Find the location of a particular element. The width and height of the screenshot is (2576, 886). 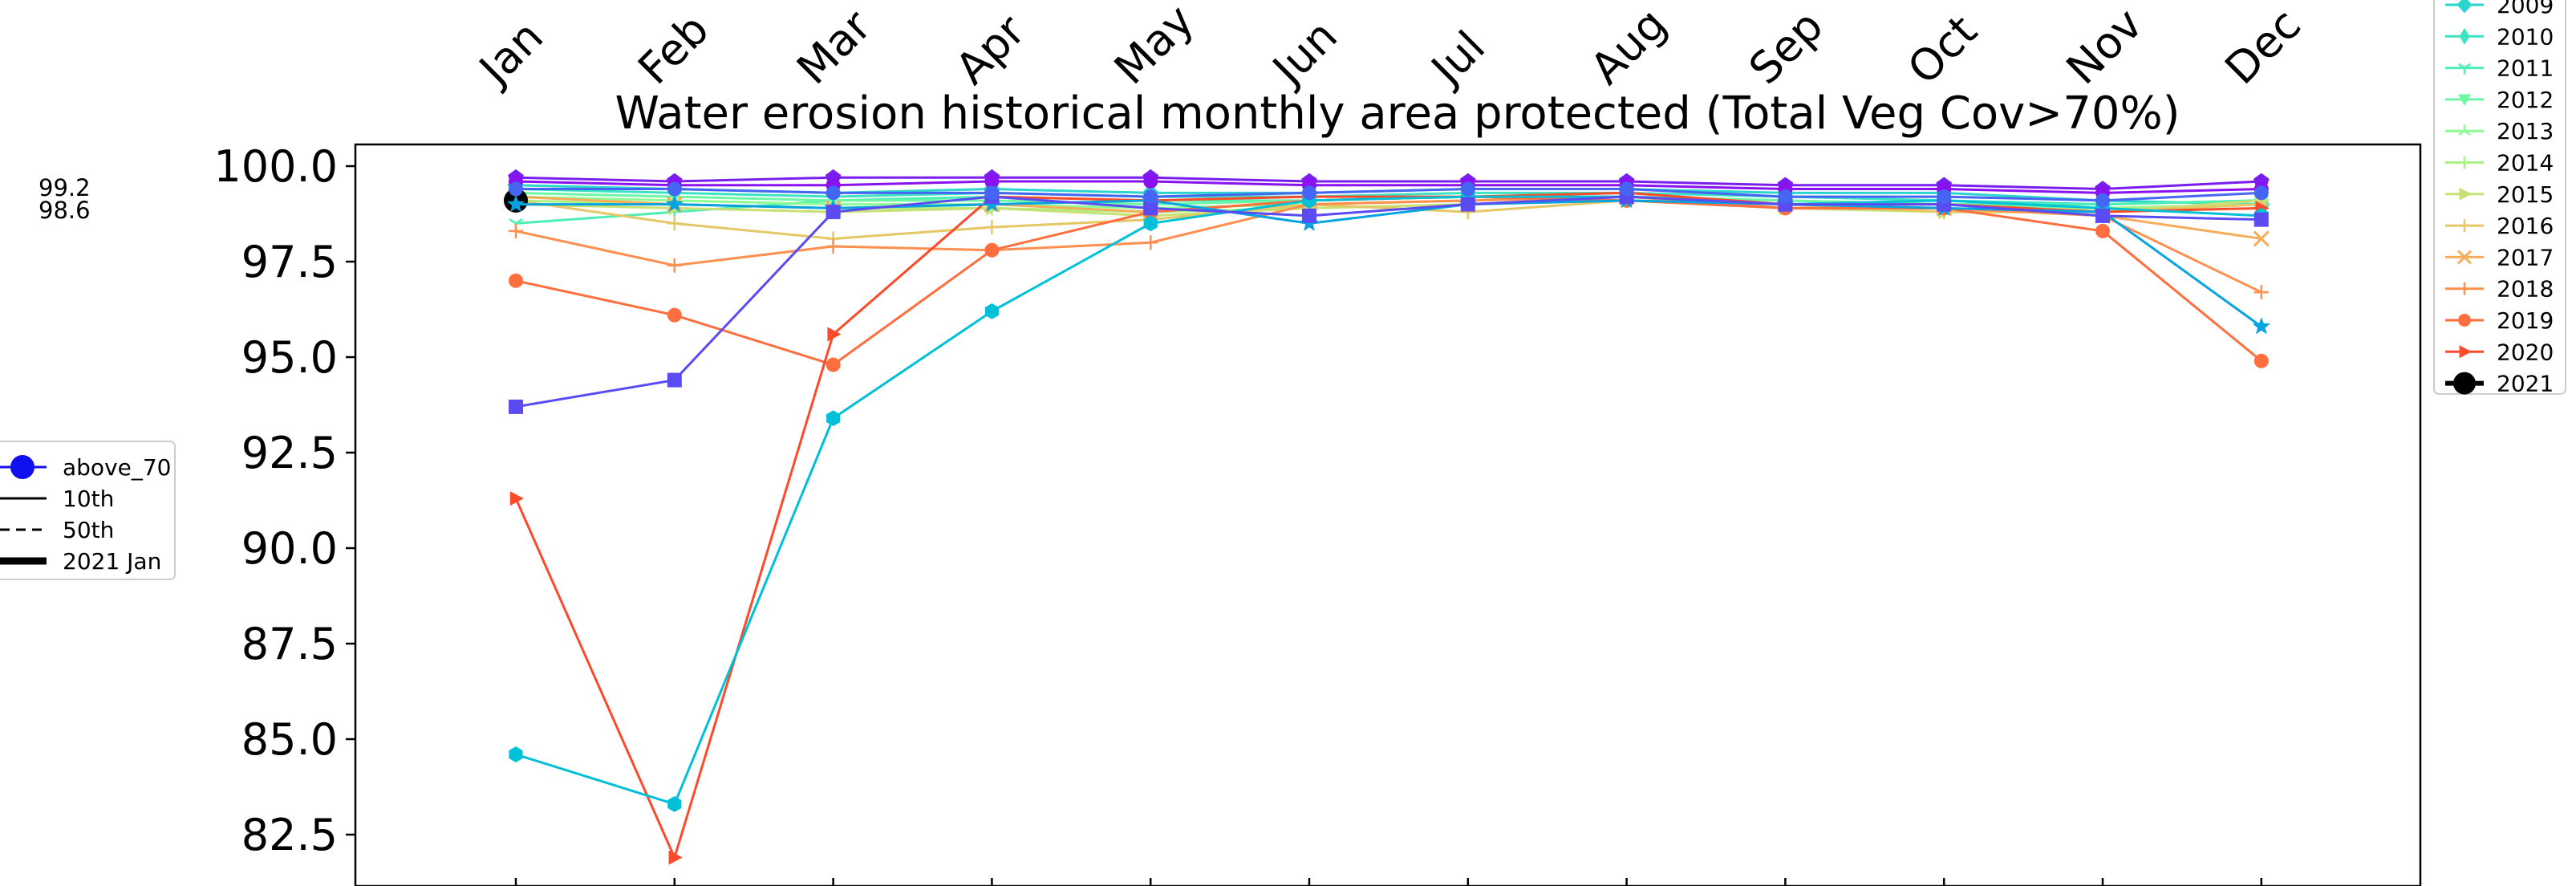

legend-label: 2021 is located at coordinates (2525, 384).